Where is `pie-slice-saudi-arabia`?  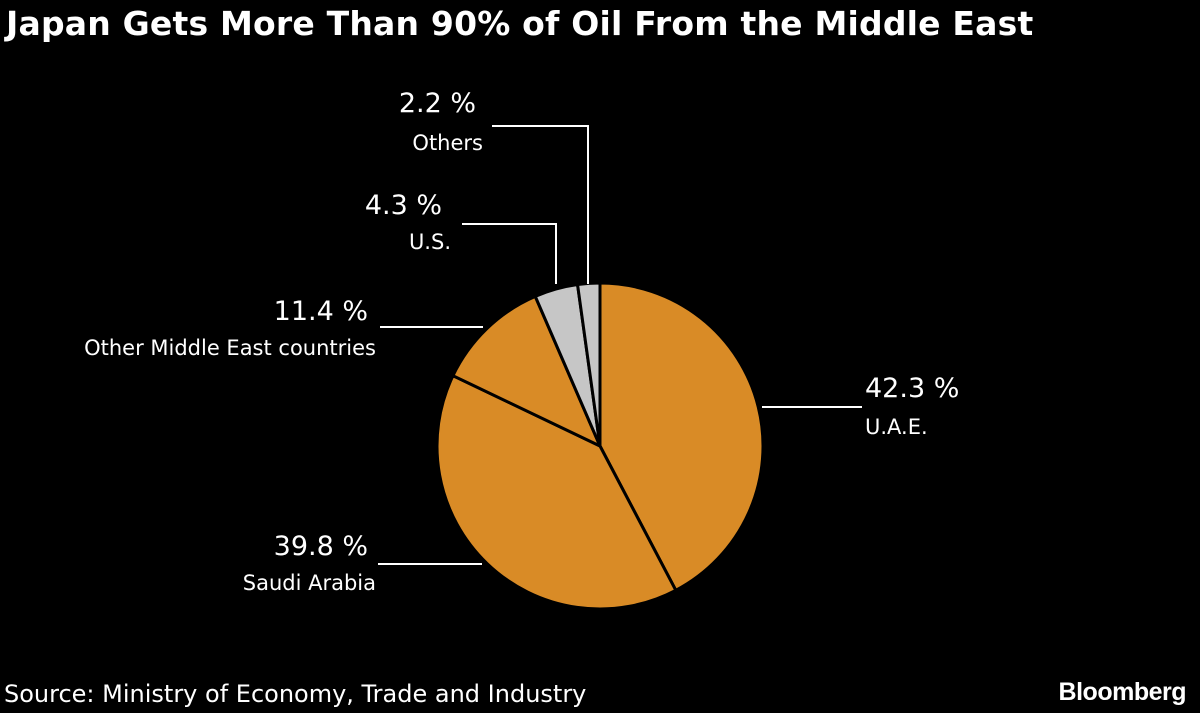
pie-slice-saudi-arabia is located at coordinates (556, 492).